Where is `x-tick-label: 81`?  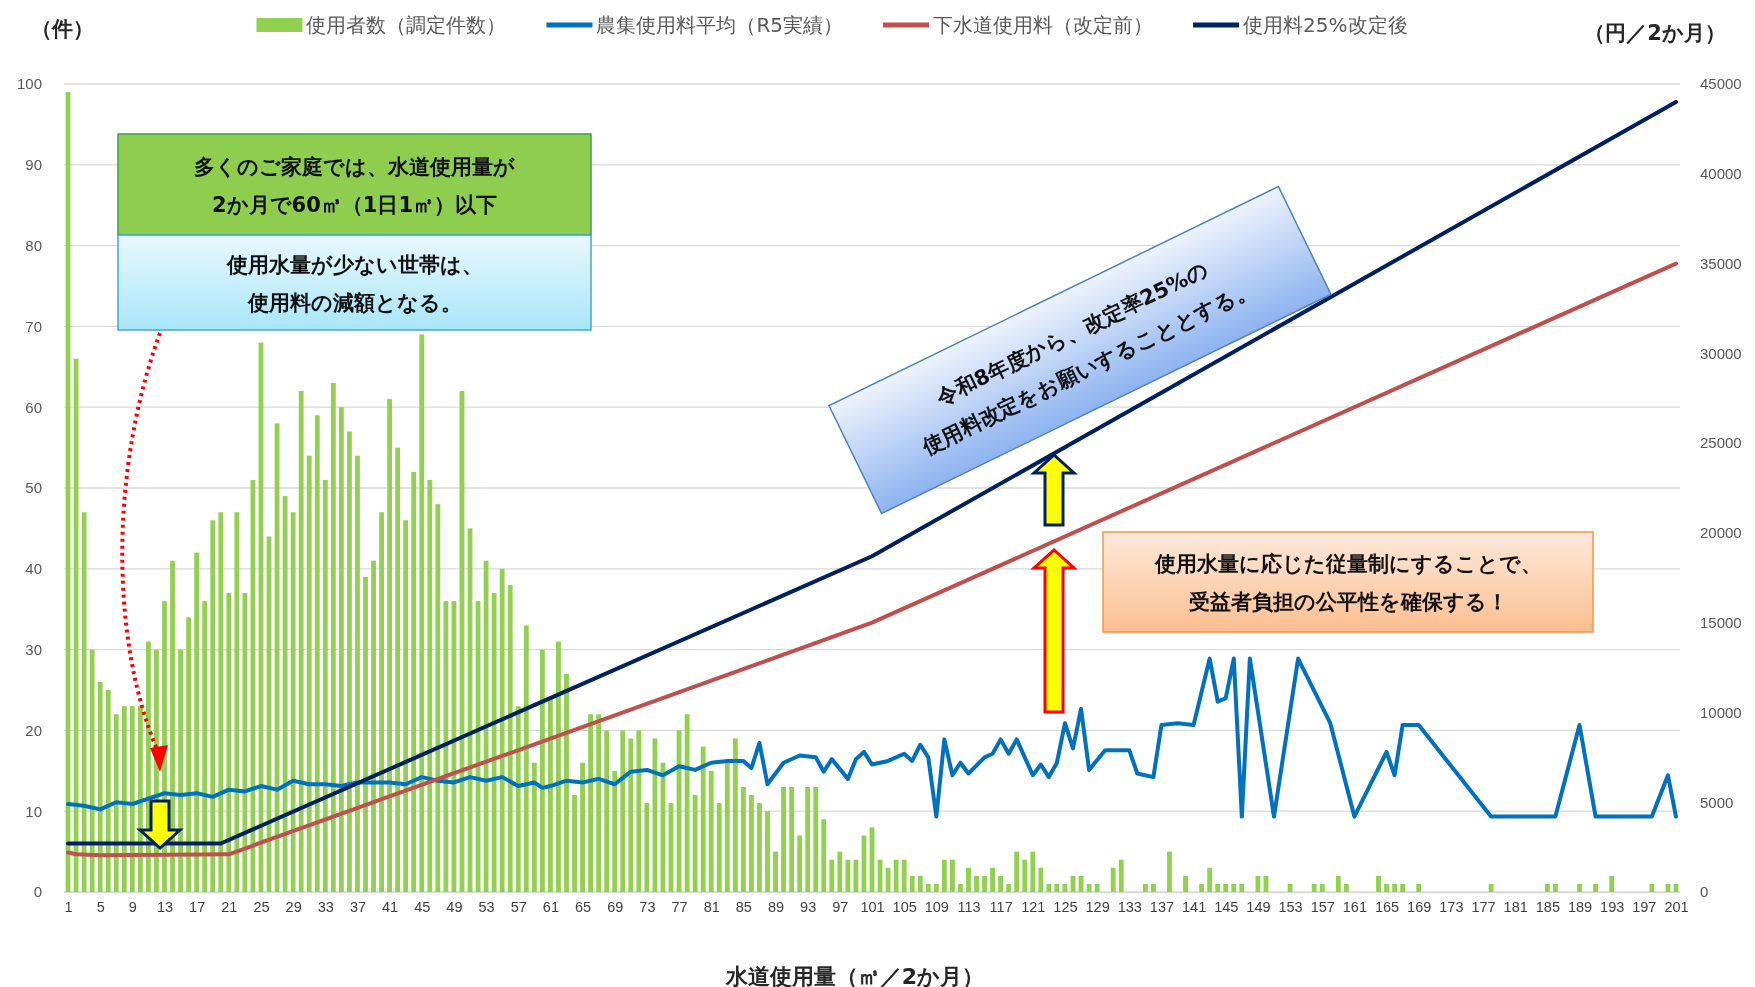 x-tick-label: 81 is located at coordinates (711, 907).